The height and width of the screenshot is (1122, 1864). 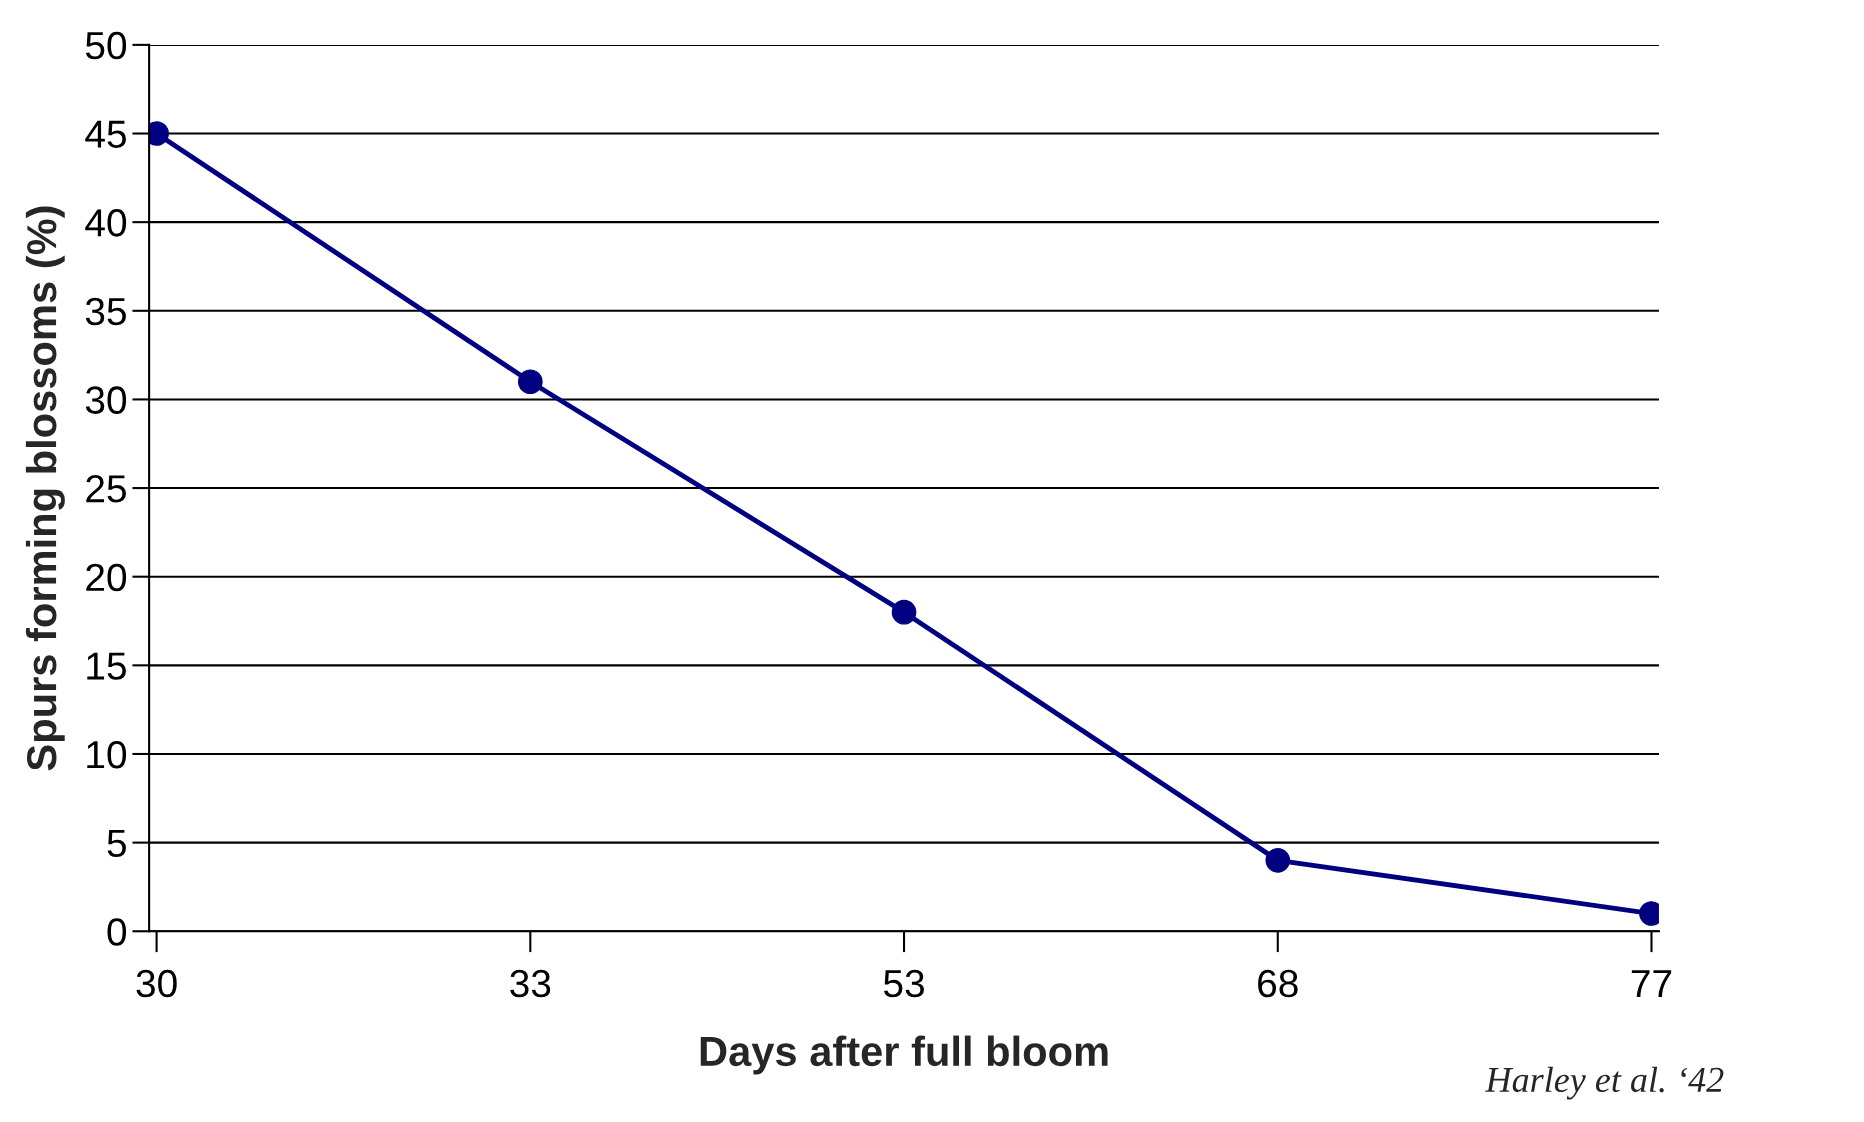 I want to click on x-tick-label: 68, so click(x=1278, y=983).